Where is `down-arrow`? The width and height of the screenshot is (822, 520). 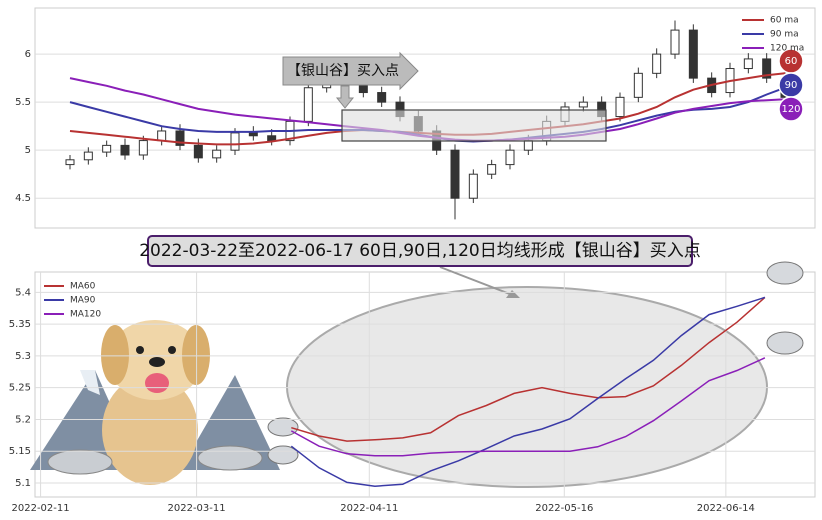 down-arrow is located at coordinates (345, 97).